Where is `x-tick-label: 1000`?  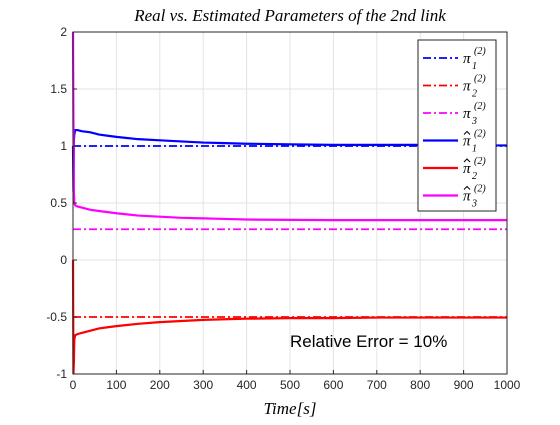 x-tick-label: 1000 is located at coordinates (507, 385).